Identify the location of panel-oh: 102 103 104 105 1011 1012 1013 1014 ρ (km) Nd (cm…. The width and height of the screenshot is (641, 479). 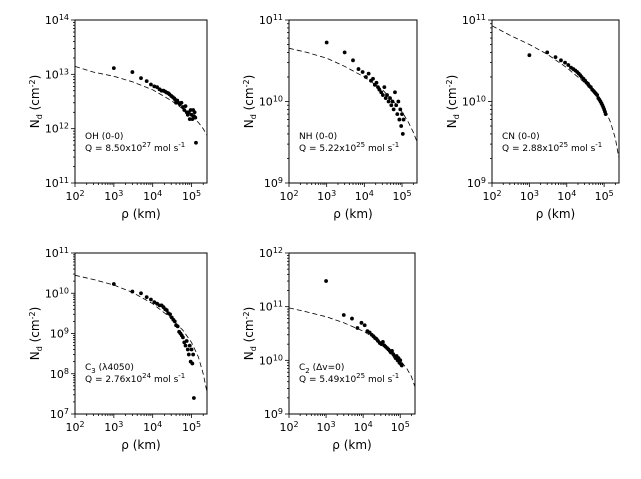
(118, 117).